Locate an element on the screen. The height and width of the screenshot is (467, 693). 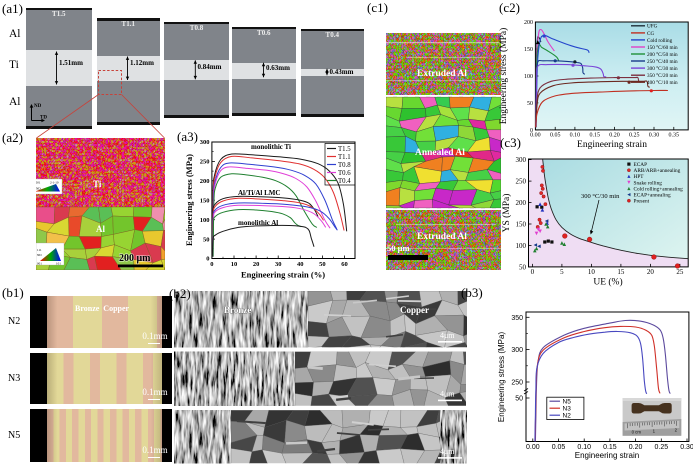
svg-text: 30 is located at coordinates (278, 264).